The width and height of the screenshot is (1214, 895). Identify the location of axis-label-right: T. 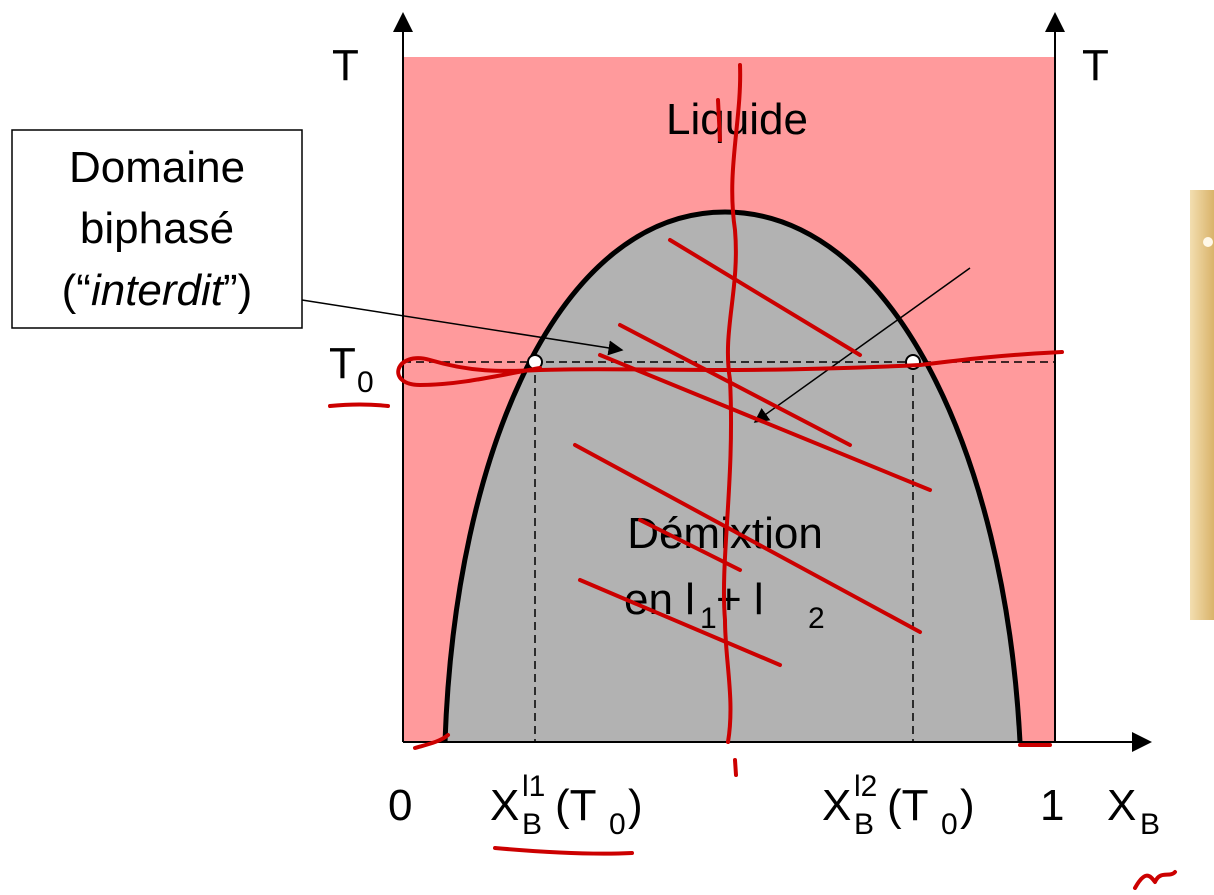
(1095, 65).